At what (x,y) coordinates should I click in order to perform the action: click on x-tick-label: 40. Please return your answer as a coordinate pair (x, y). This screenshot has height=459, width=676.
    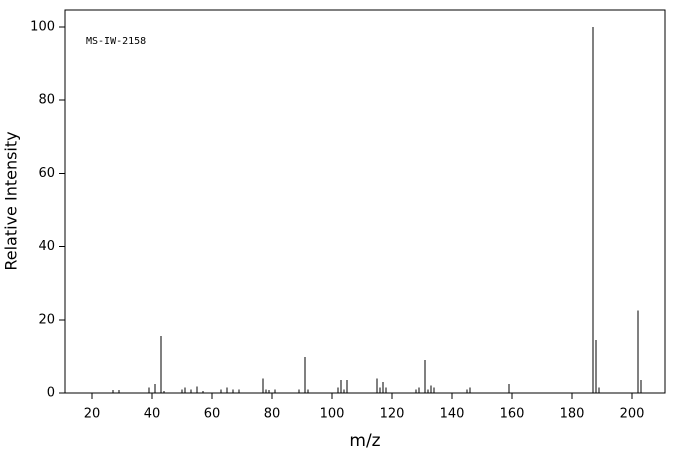
    Looking at the image, I should click on (152, 414).